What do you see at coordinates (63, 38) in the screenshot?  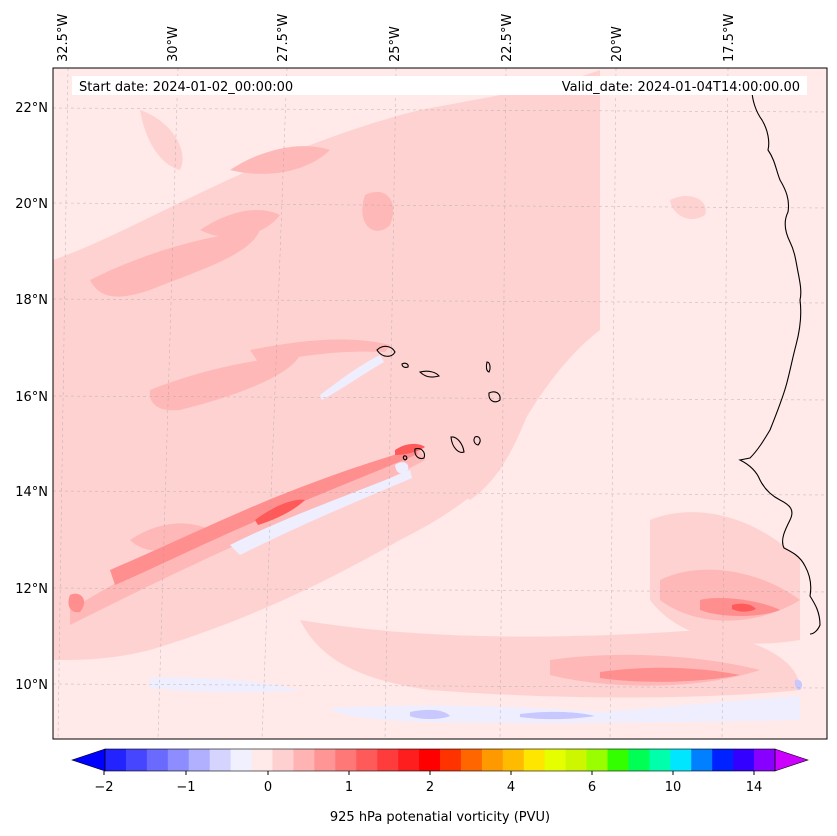 I see `lon-tick-label: 32.5°W` at bounding box center [63, 38].